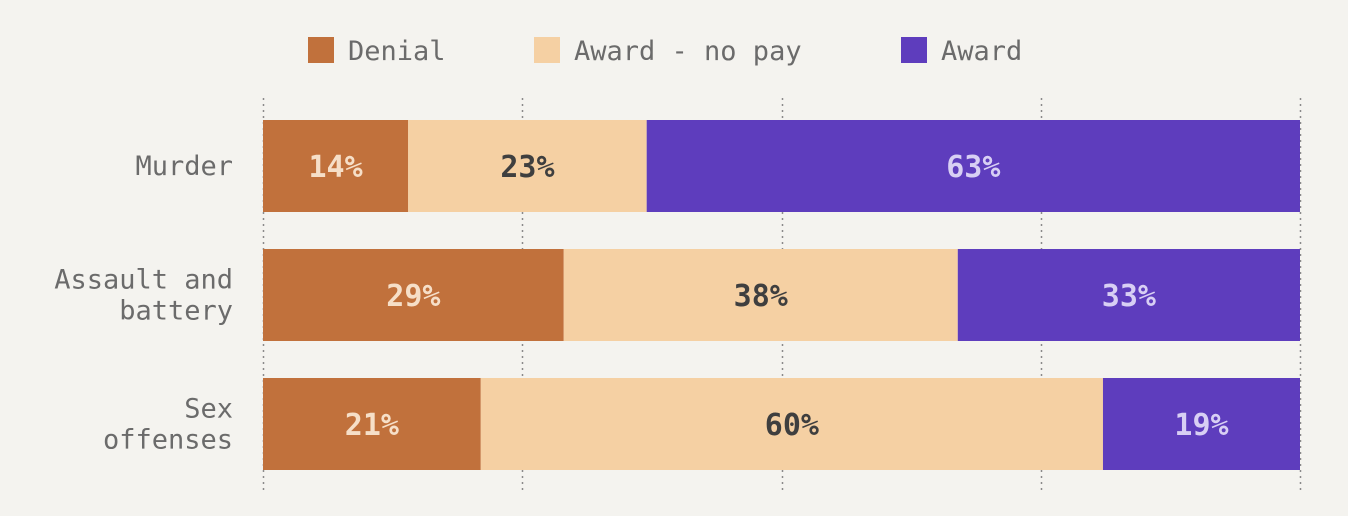 The image size is (1348, 516). I want to click on data-label: 33%, so click(1129, 296).